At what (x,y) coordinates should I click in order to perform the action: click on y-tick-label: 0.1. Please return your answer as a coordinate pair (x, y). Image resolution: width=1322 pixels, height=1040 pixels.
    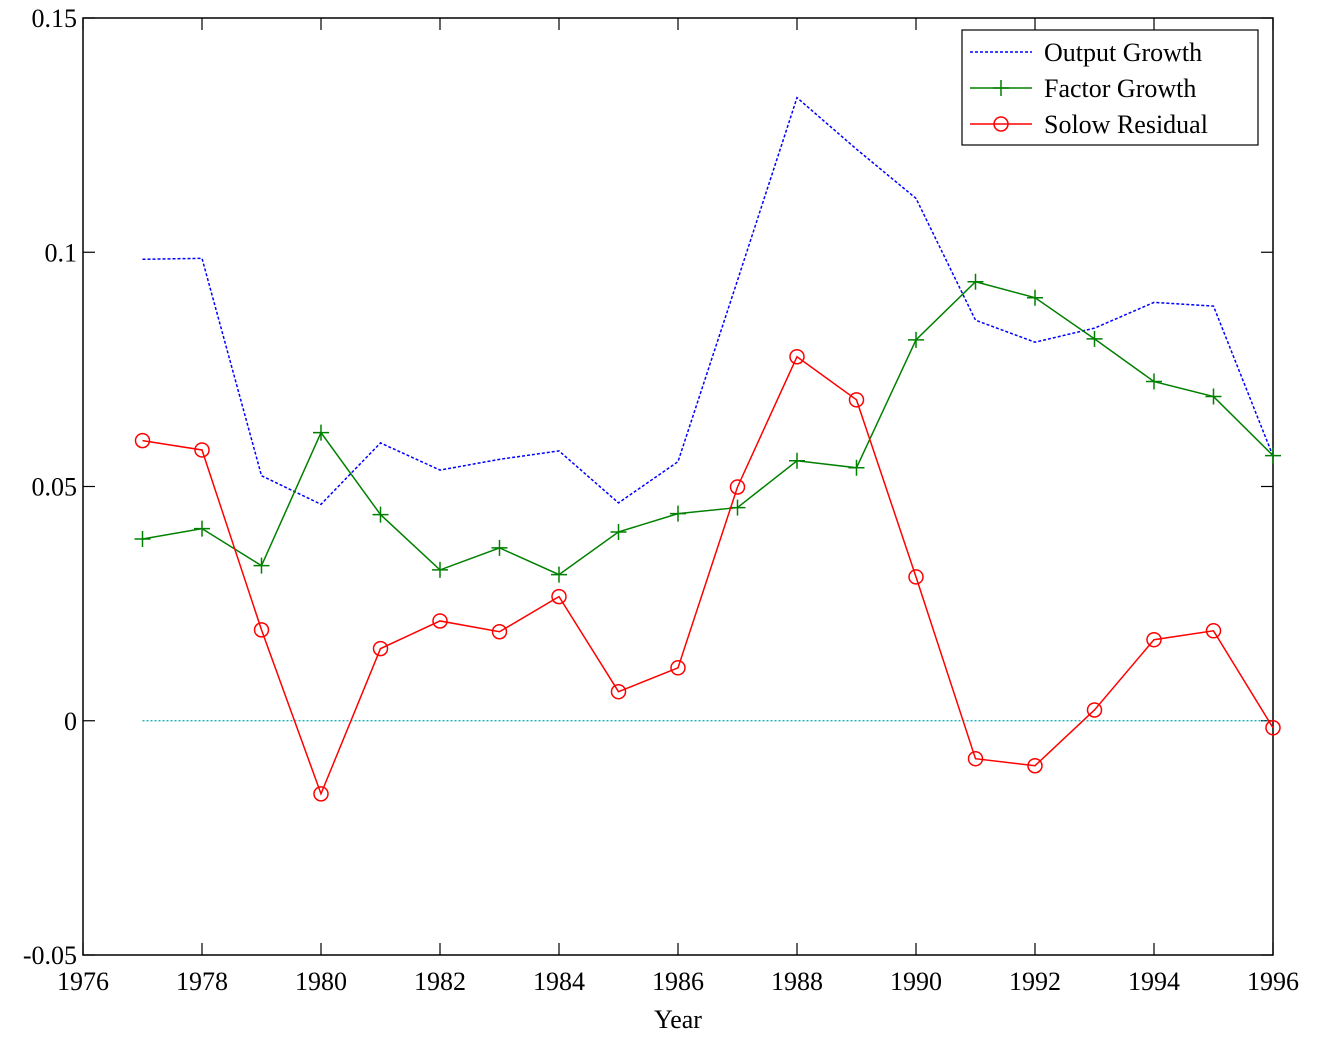
    Looking at the image, I should click on (61, 252).